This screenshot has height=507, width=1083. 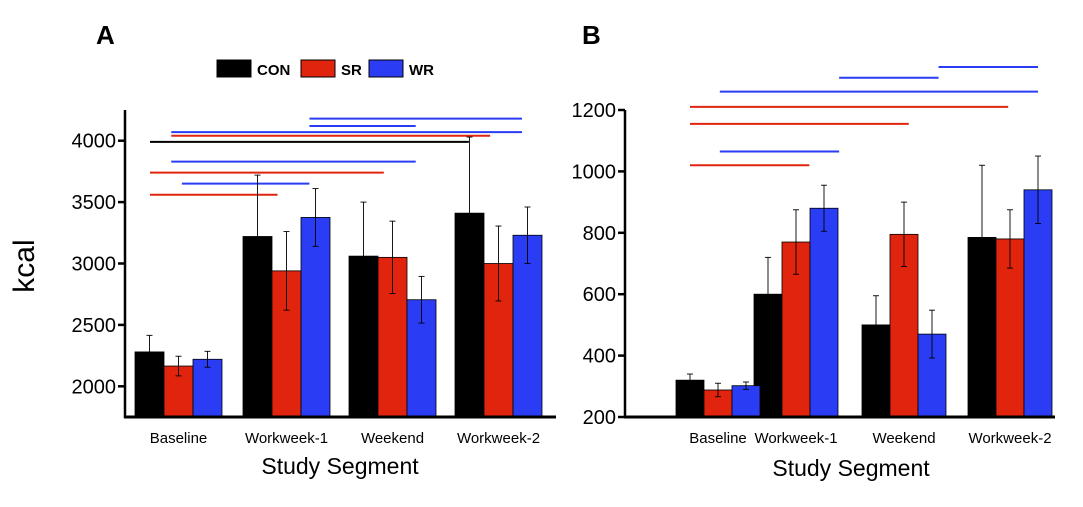 I want to click on y-tick-label: 4000, so click(x=94, y=142).